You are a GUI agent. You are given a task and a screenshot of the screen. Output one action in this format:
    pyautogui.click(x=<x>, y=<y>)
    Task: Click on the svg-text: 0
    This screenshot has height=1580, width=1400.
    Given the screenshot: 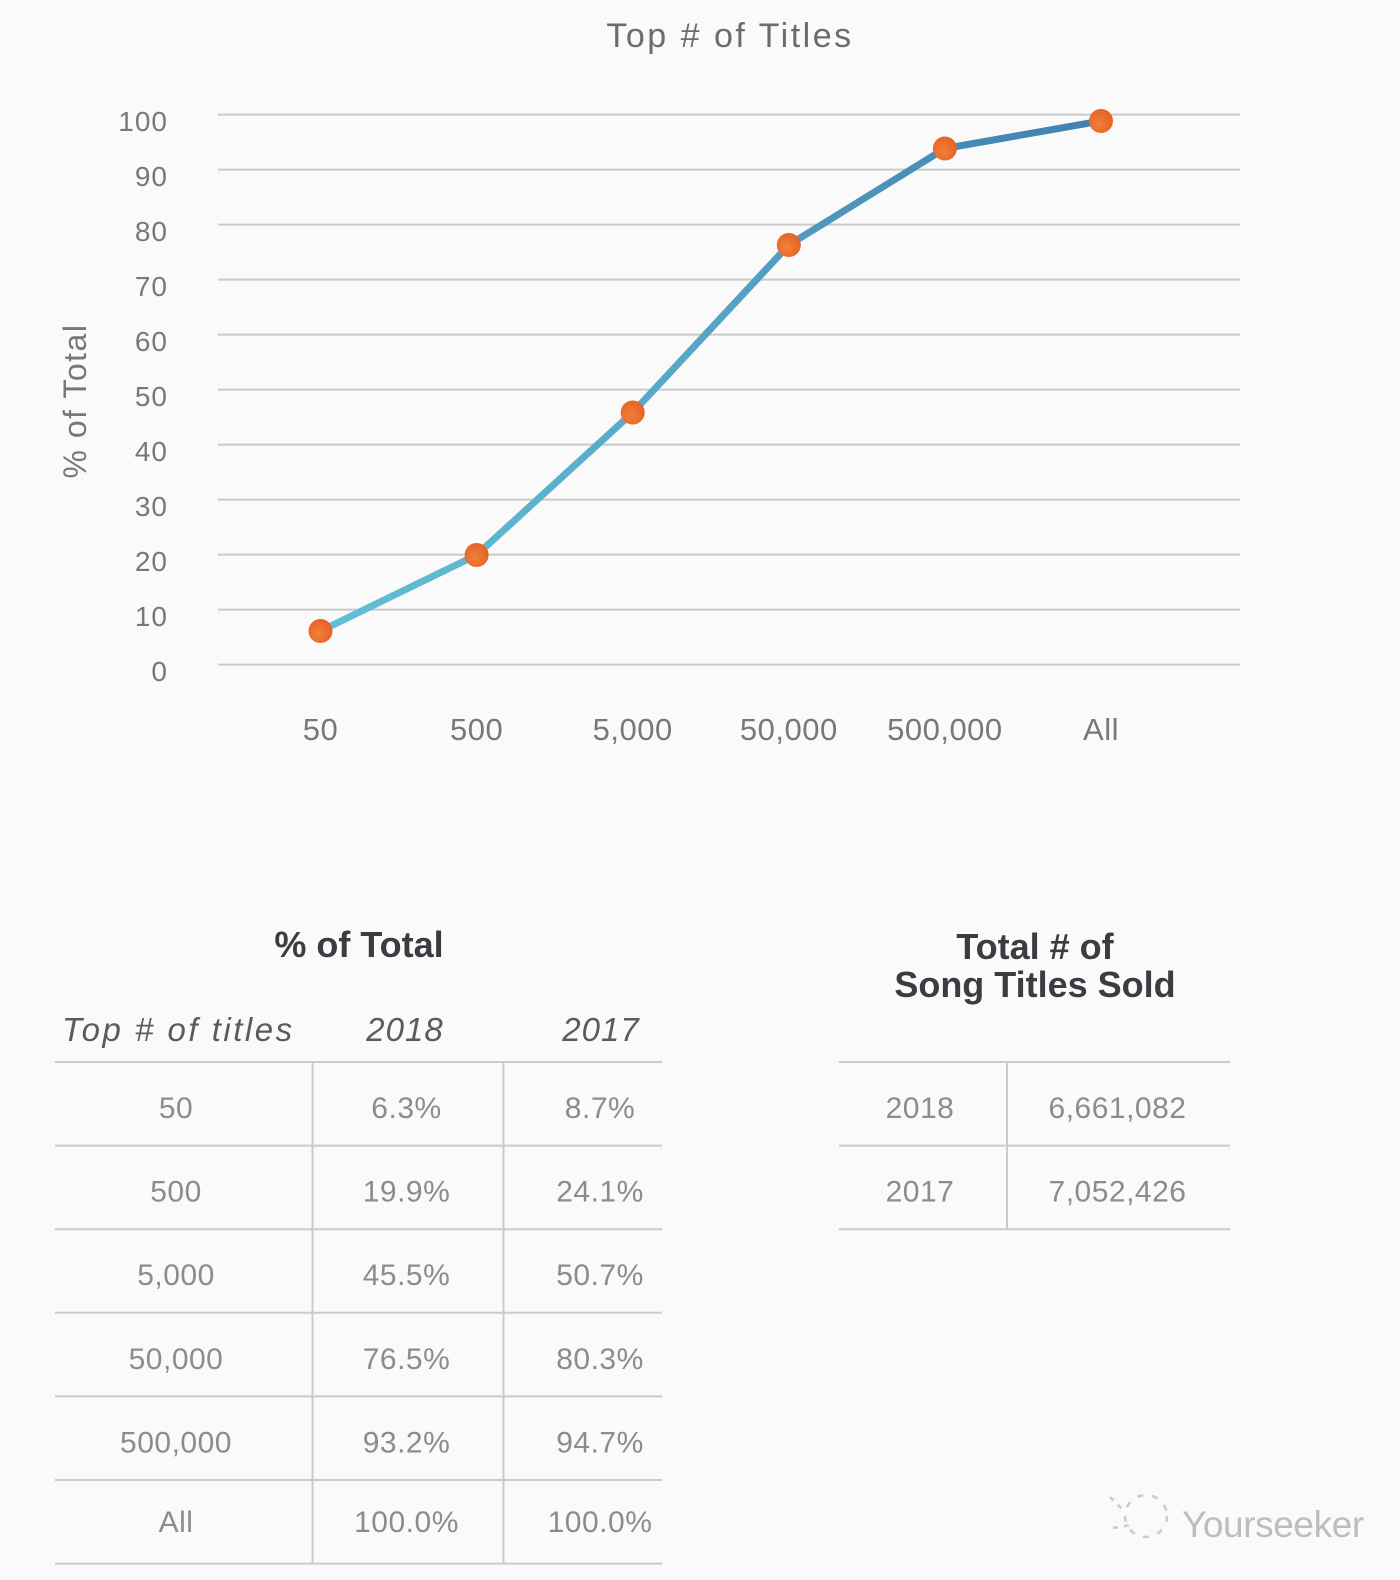 What is the action you would take?
    pyautogui.click(x=159, y=671)
    